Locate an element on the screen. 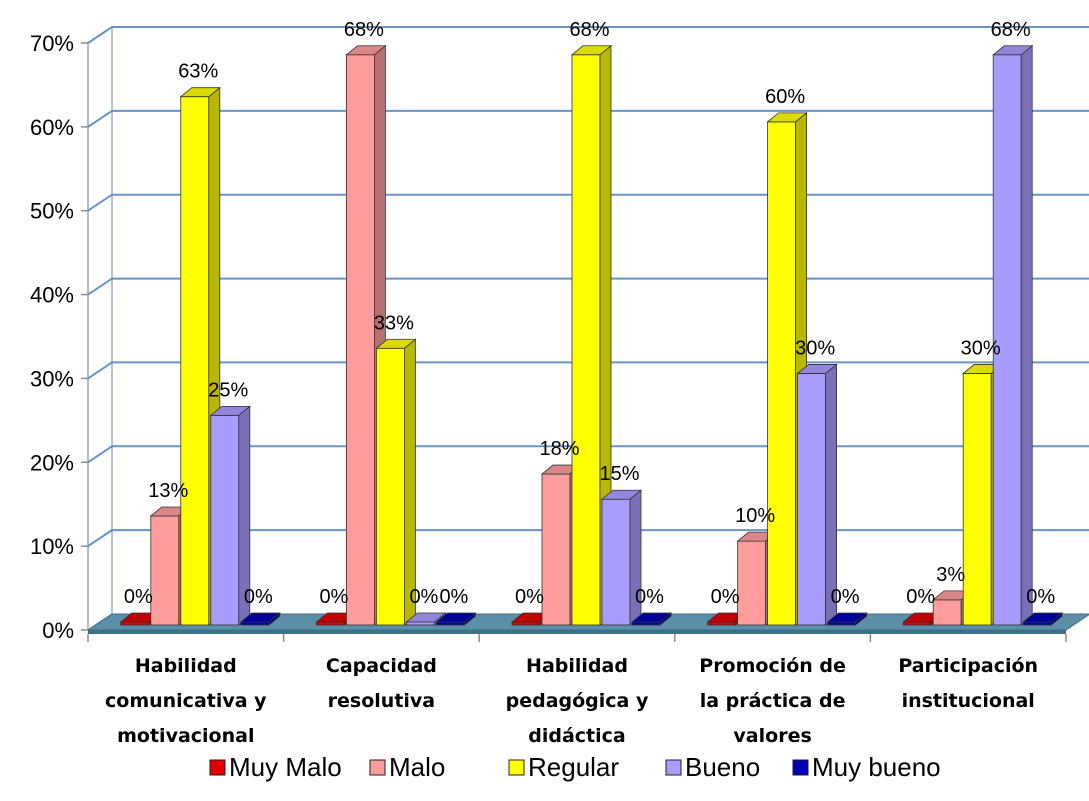  category-label: Habilidad is located at coordinates (577, 666).